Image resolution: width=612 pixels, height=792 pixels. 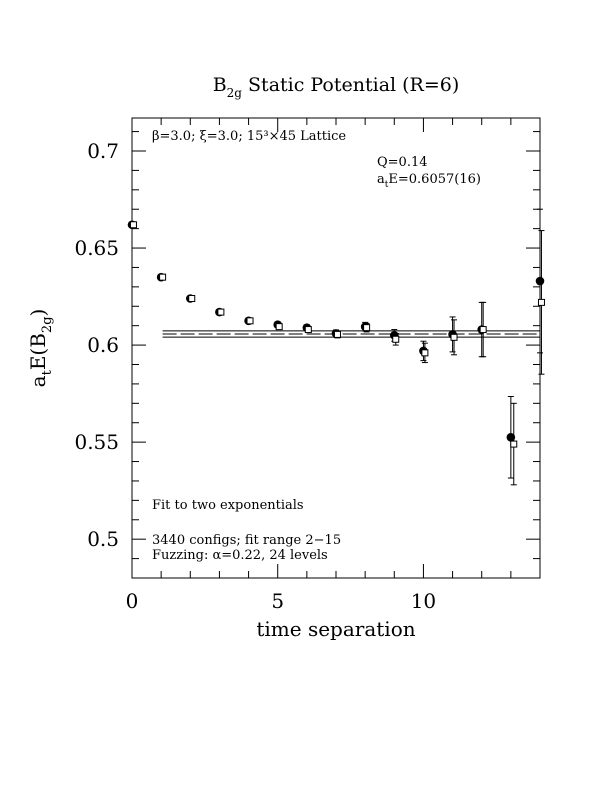 What do you see at coordinates (249, 136) in the screenshot?
I see `lattice-annotation: β=3.0; ξ=3.0; 15³×45 Lattice` at bounding box center [249, 136].